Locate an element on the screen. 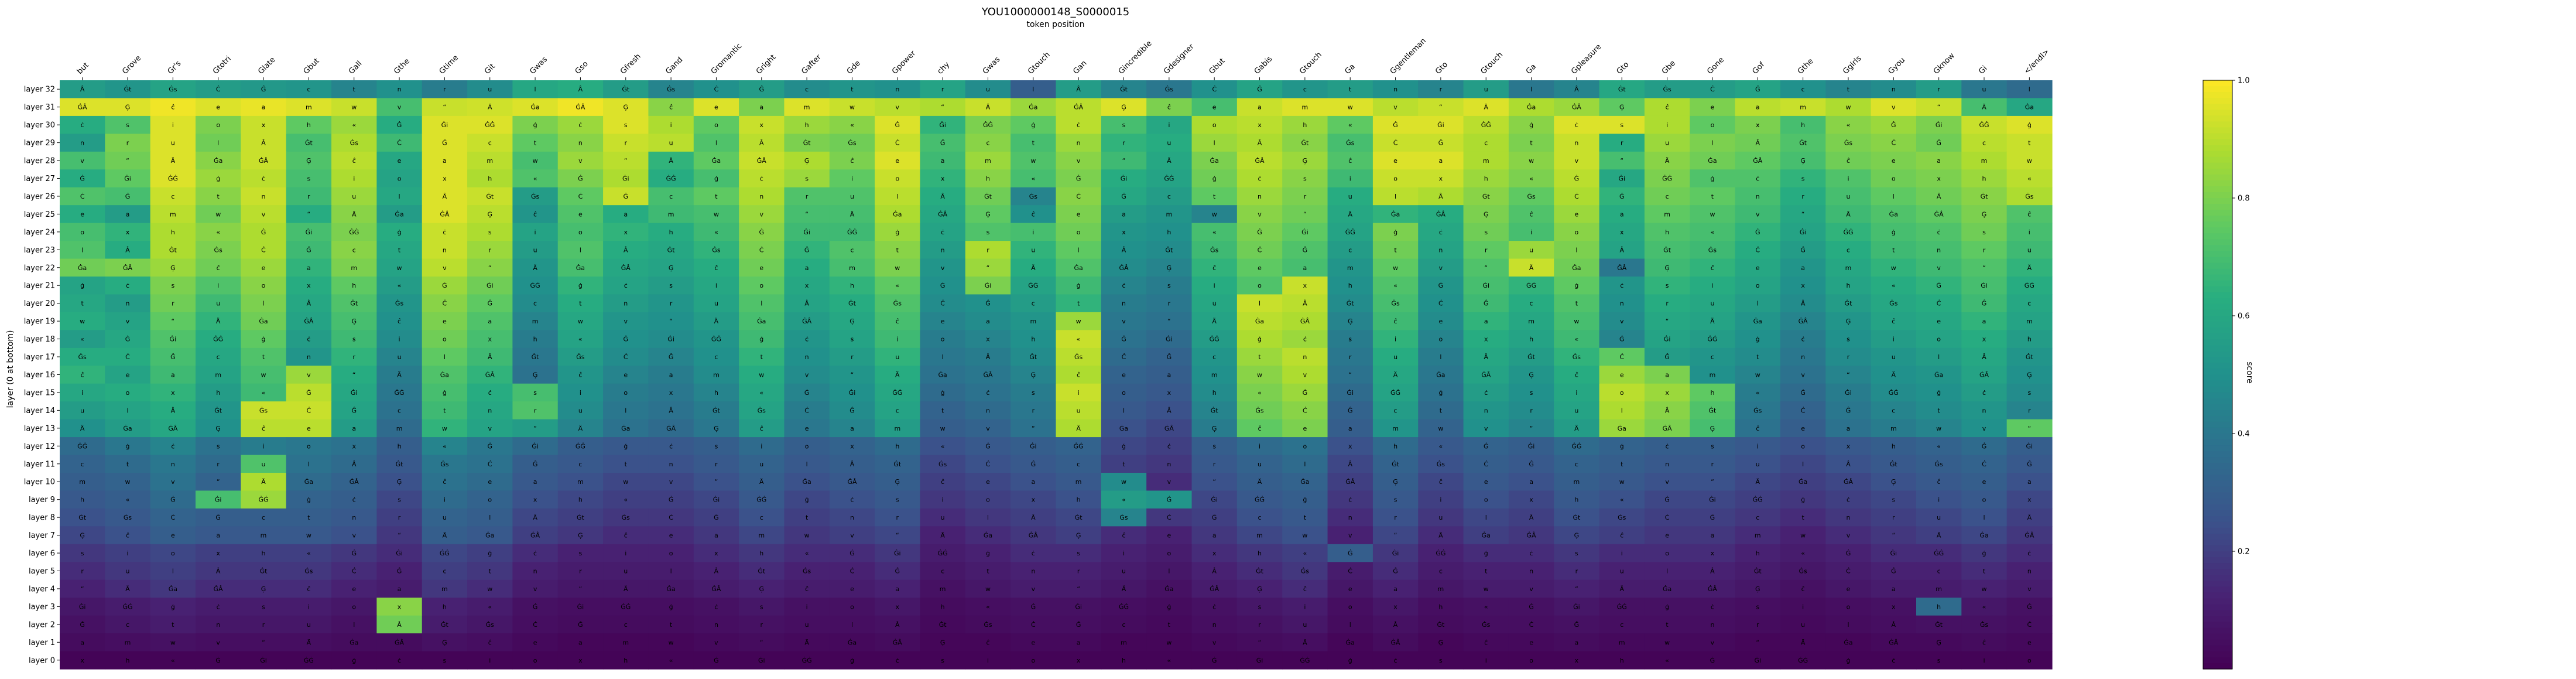 The width and height of the screenshot is (2576, 679). cell-label: ģ is located at coordinates (807, 500).